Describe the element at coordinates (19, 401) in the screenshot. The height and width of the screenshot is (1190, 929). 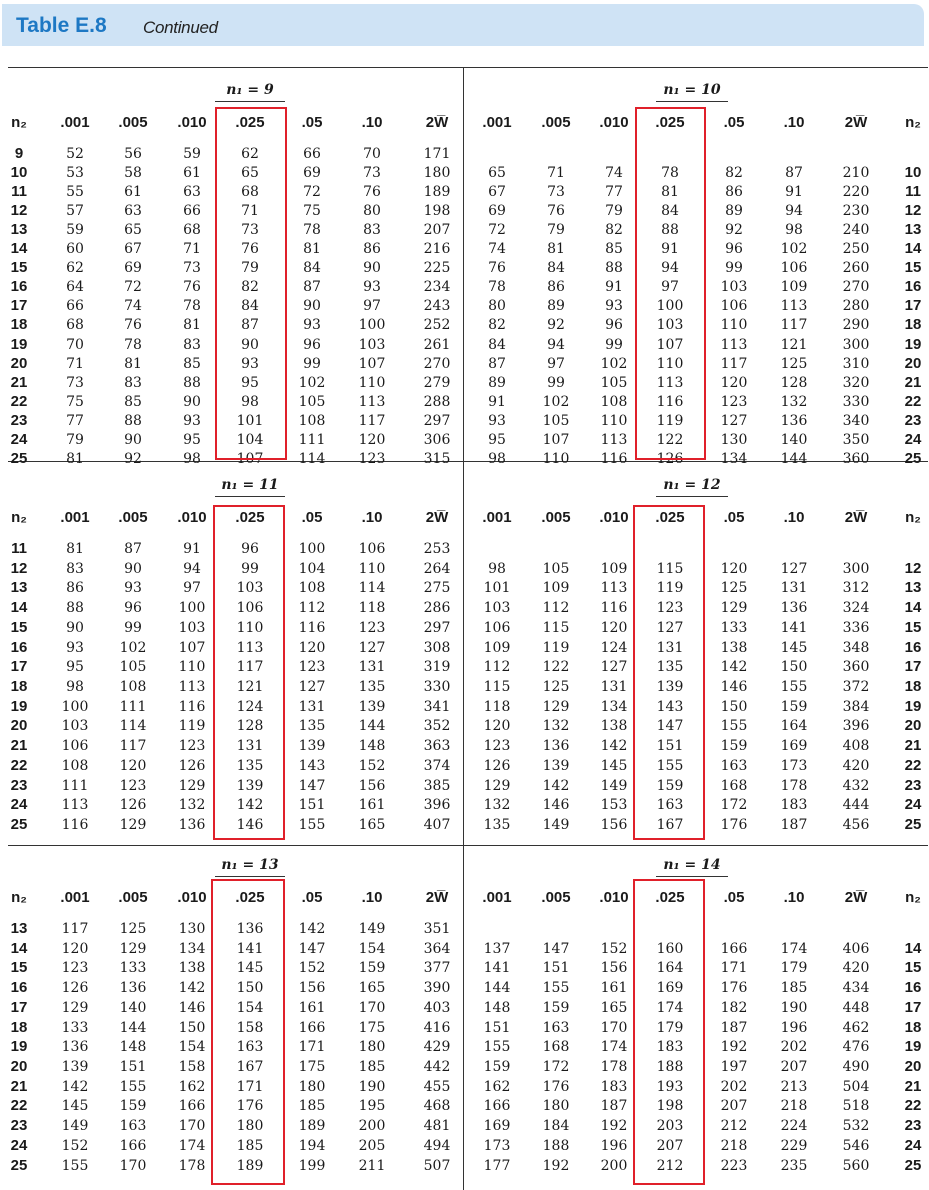
I see `row-n2-label: 22` at that location.